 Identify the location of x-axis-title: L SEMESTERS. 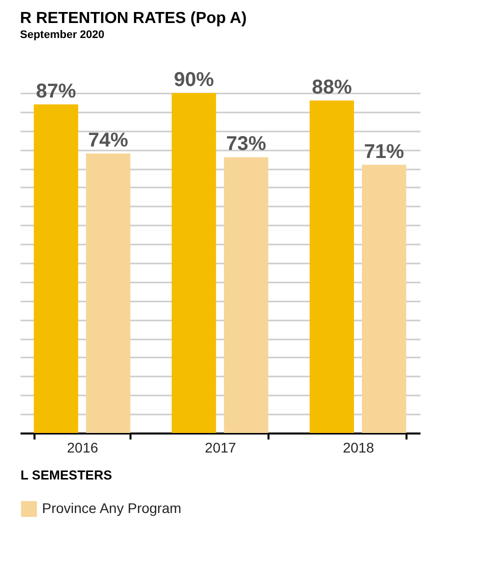
(66, 475).